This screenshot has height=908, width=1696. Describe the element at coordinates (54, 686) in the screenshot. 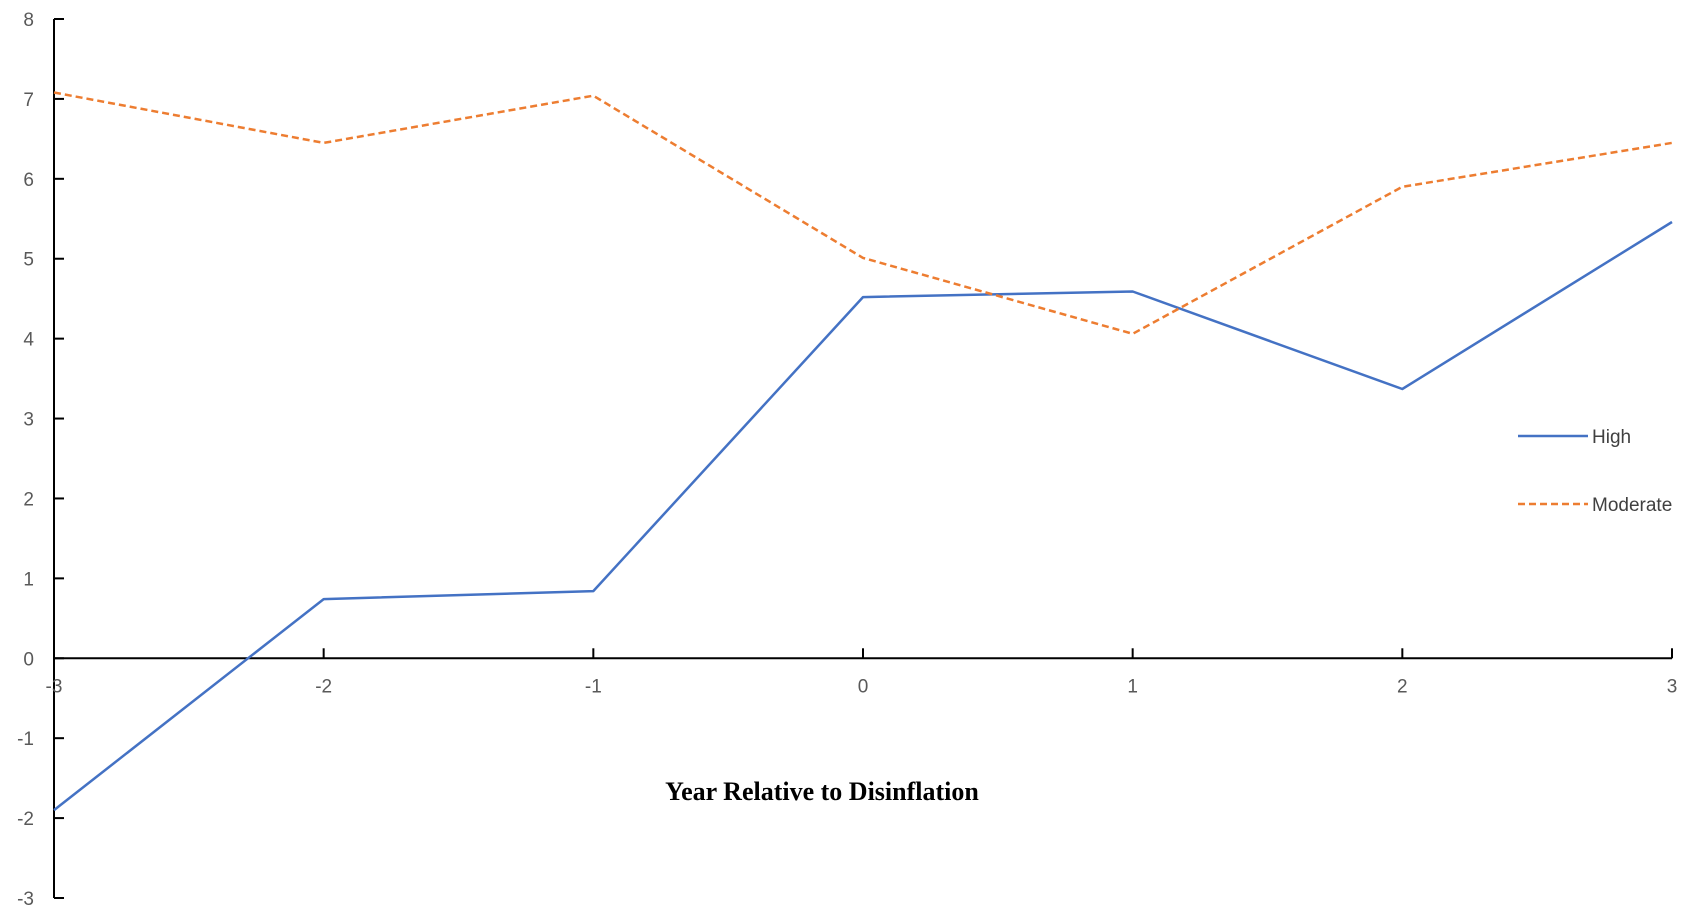

I see `x-tick-label: -3` at that location.